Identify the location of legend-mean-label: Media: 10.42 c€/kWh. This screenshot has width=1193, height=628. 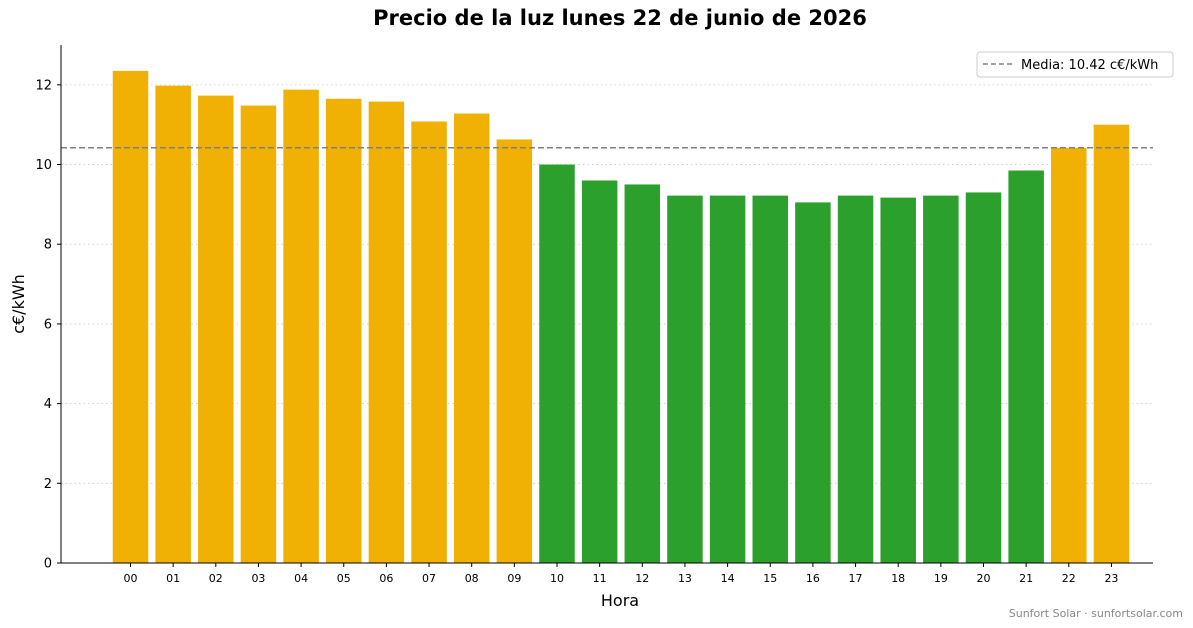
(1089, 65).